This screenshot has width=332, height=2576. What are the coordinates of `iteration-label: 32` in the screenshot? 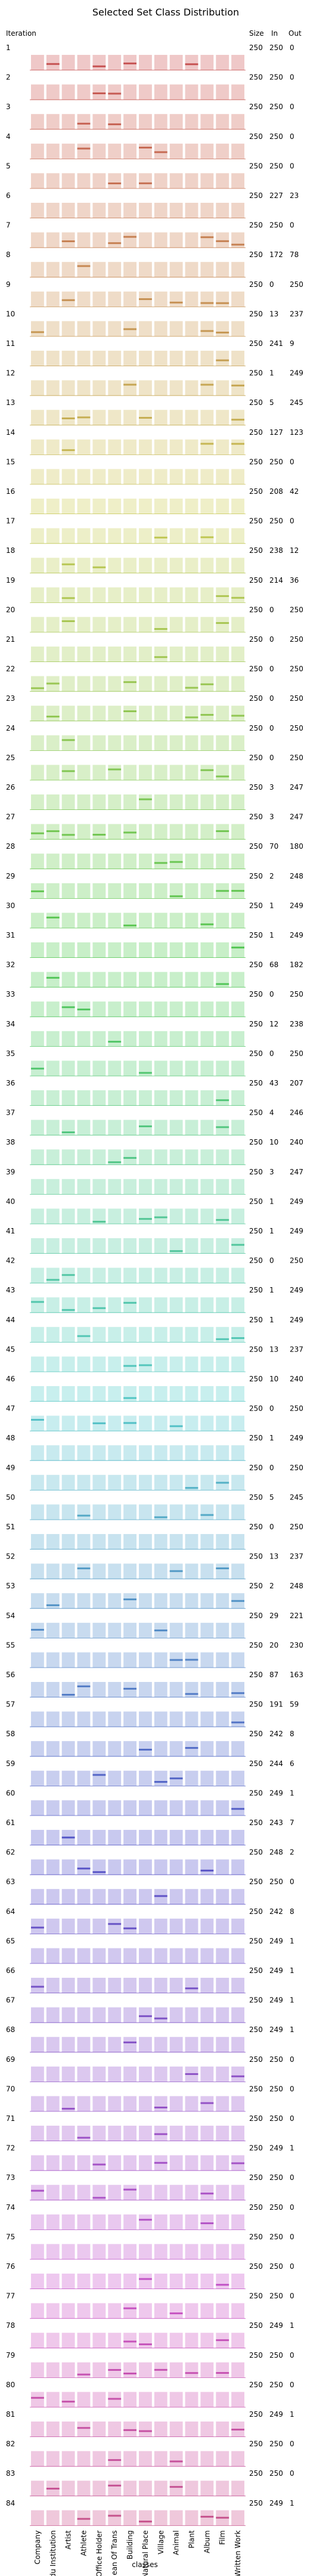 It's located at (10, 965).